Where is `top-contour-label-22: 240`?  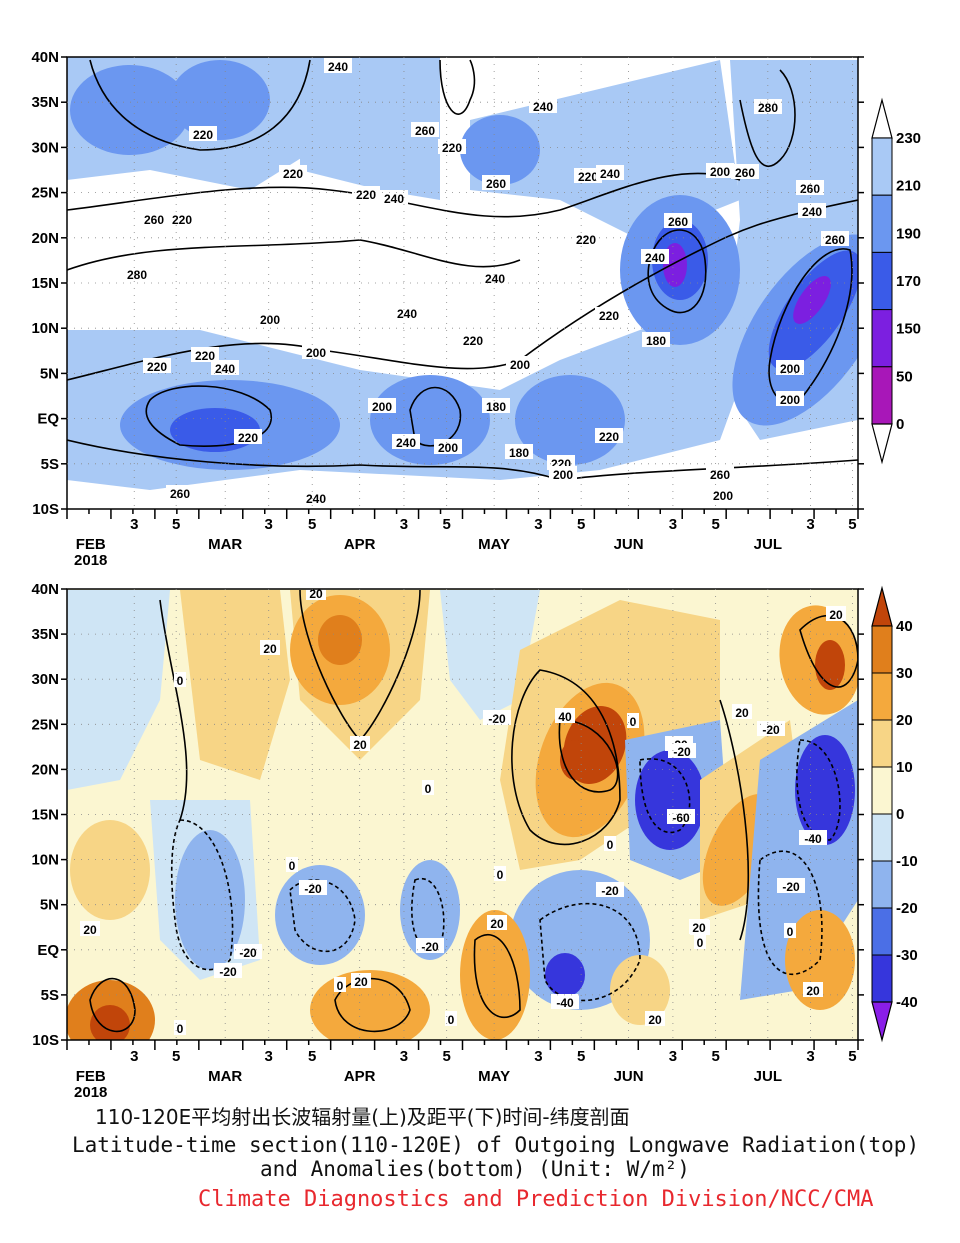 top-contour-label-22: 240 is located at coordinates (812, 212).